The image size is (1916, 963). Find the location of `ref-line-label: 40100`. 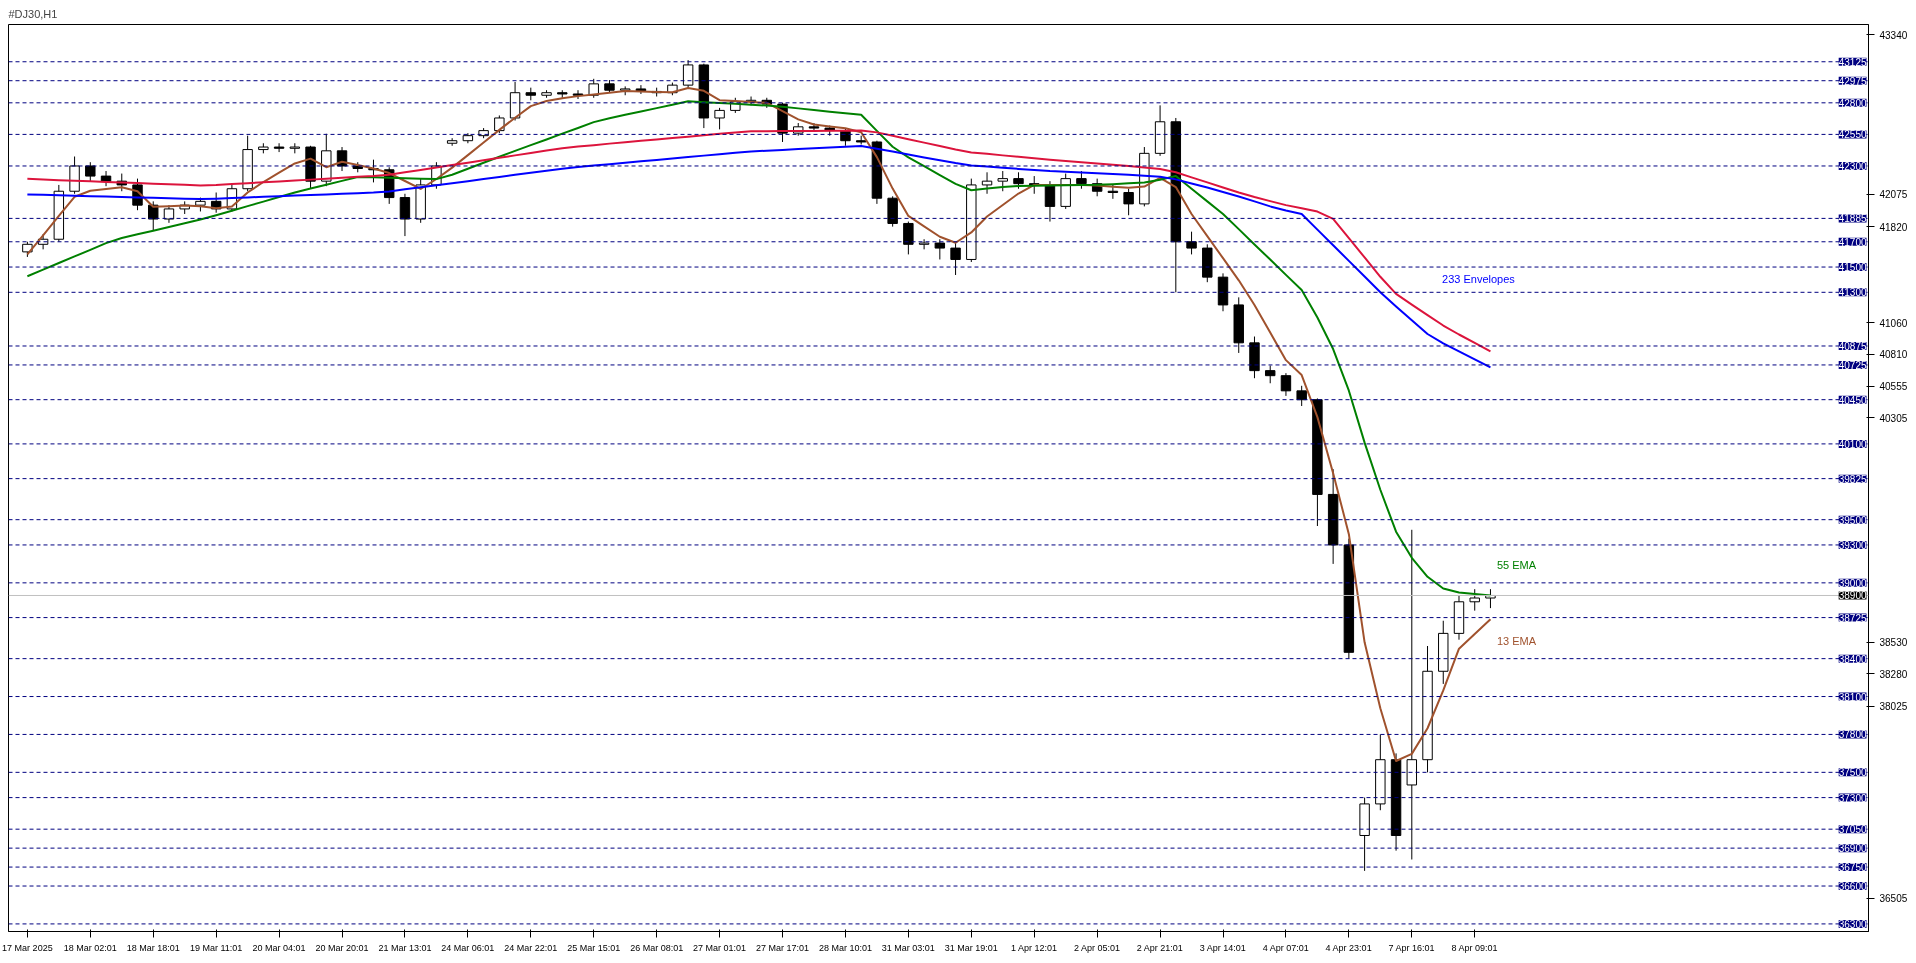

ref-line-label: 40100 is located at coordinates (1852, 444).